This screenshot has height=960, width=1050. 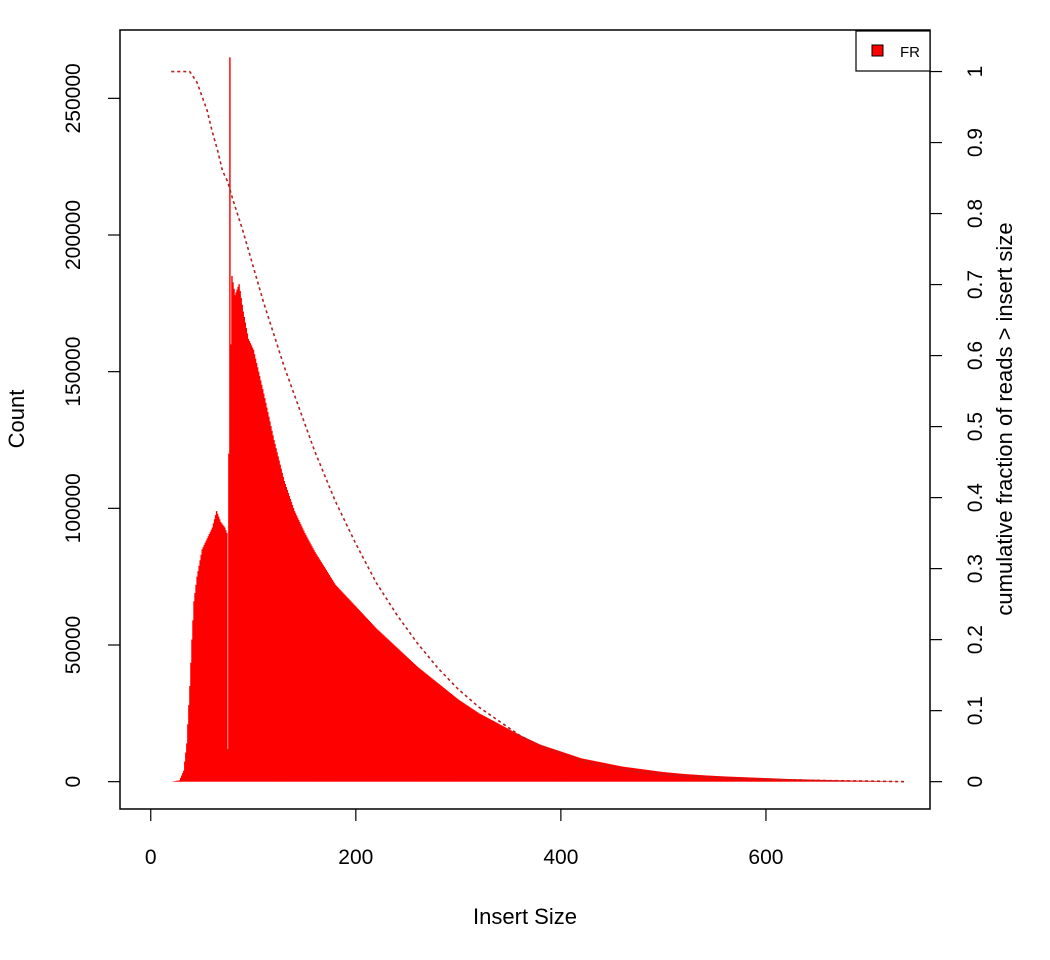 I want to click on legend-box, so click(x=893, y=51).